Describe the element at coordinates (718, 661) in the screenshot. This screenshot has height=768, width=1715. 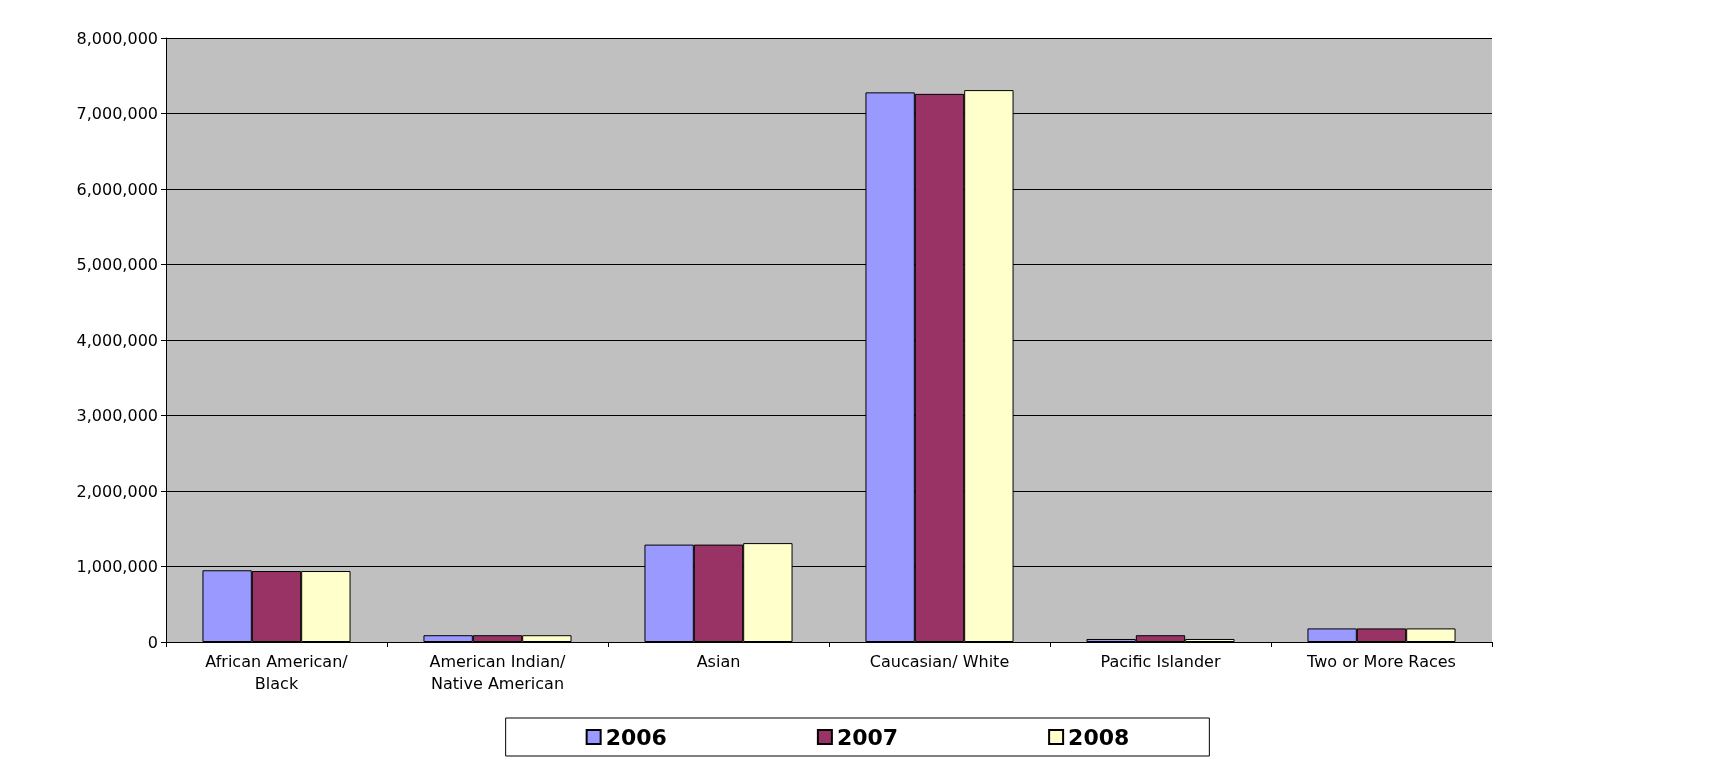
I see `x-tick-label: Asian` at that location.